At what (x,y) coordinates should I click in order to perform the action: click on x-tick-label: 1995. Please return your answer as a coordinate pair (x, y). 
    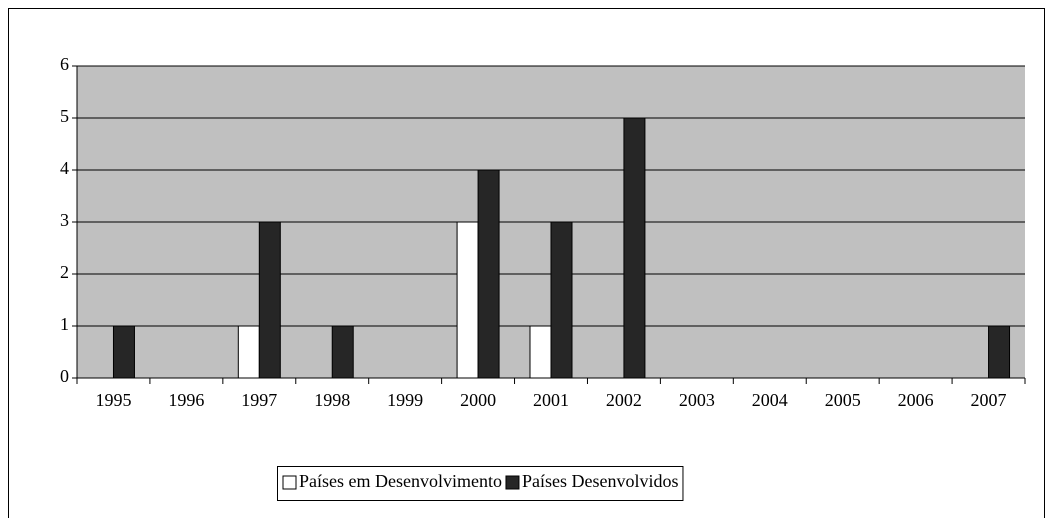
    Looking at the image, I should click on (113, 400).